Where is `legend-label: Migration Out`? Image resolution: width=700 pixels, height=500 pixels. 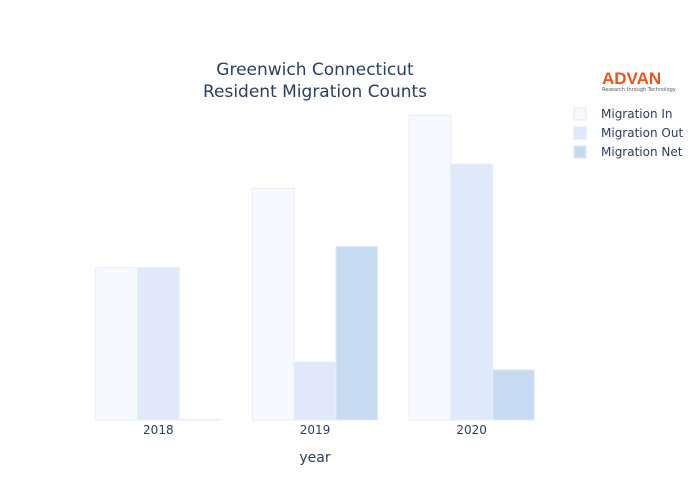
legend-label: Migration Out is located at coordinates (642, 133).